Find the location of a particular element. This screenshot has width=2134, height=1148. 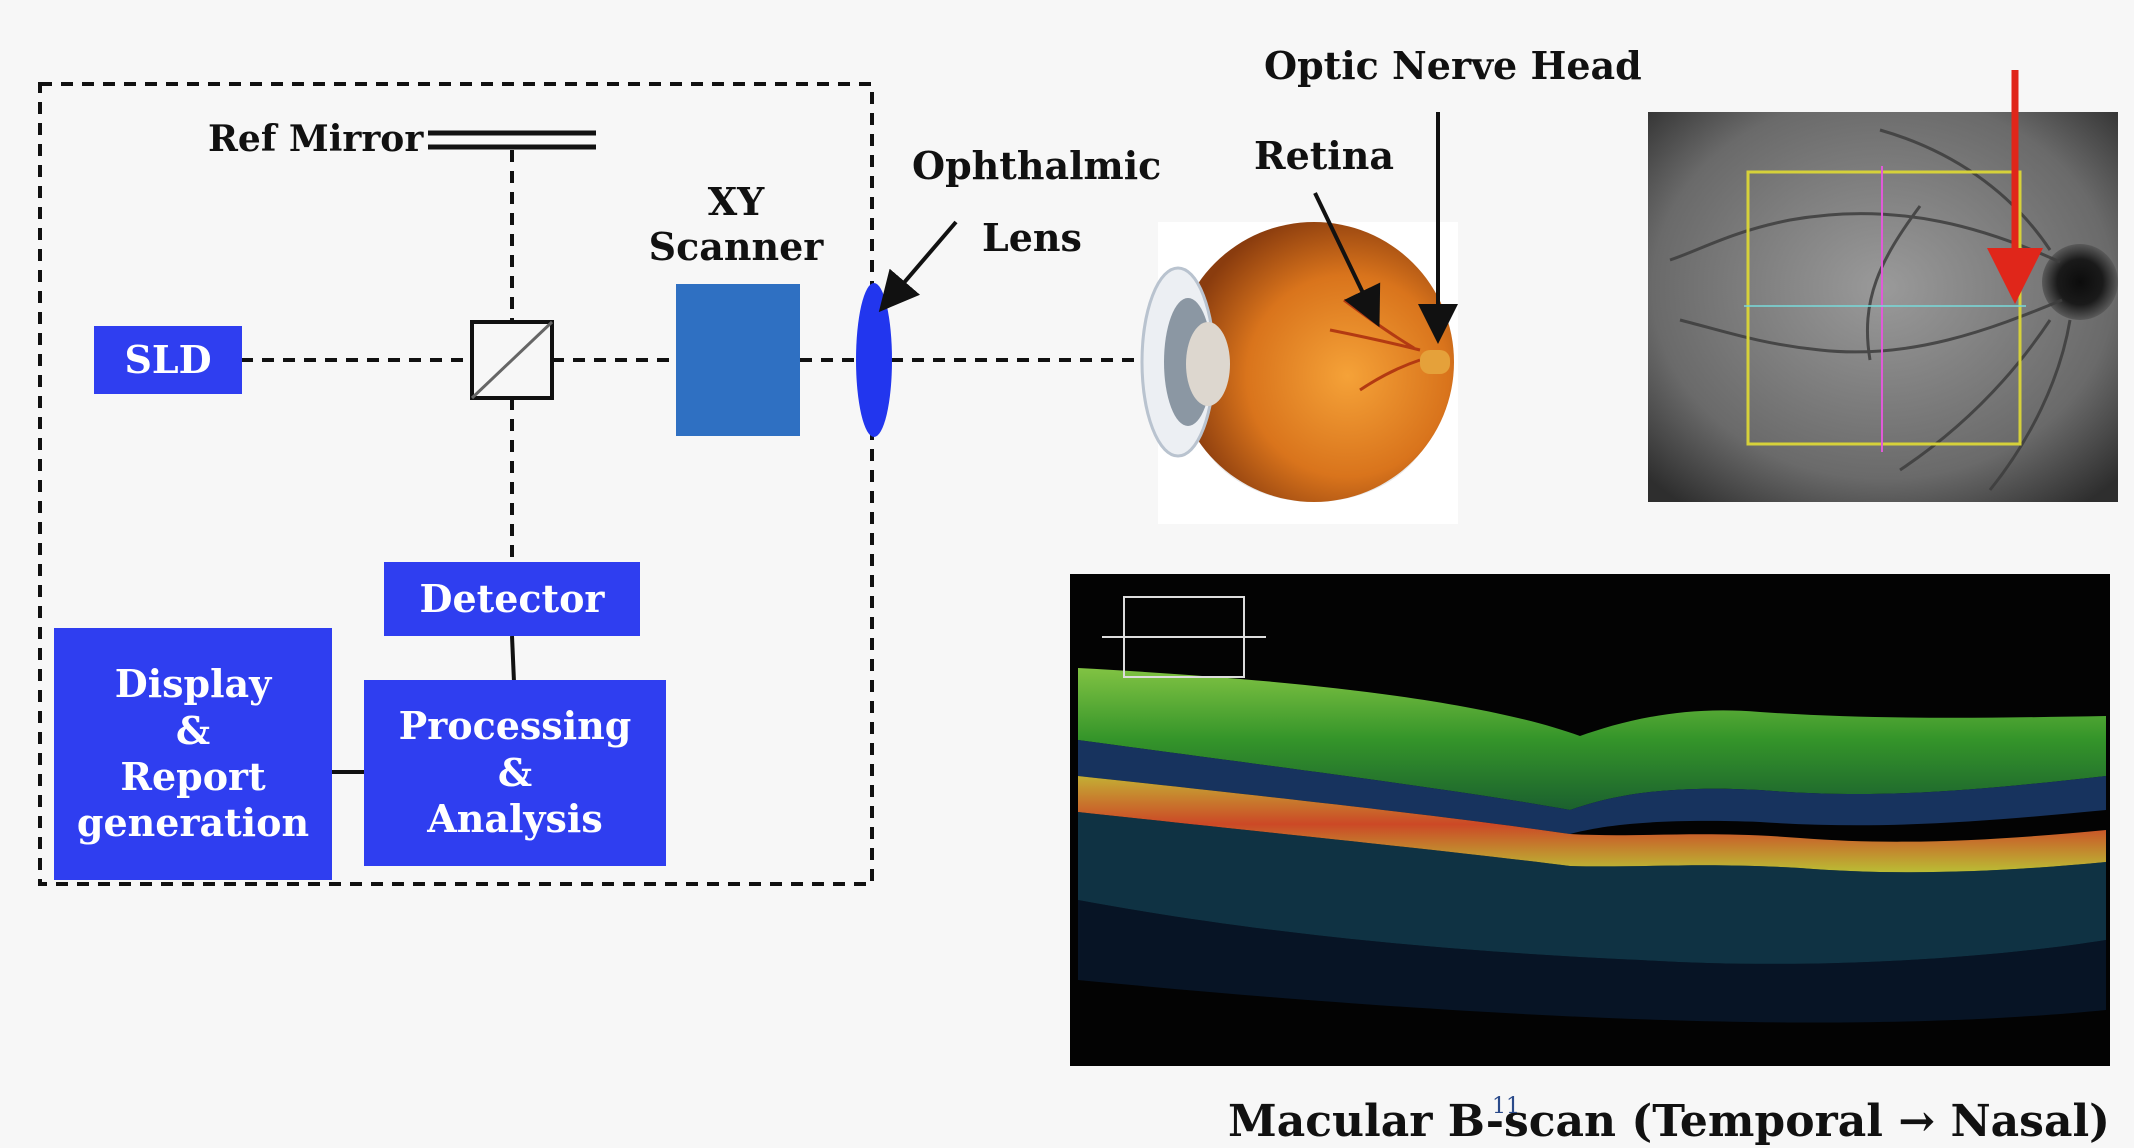

generation-label: generation is located at coordinates (193, 823).